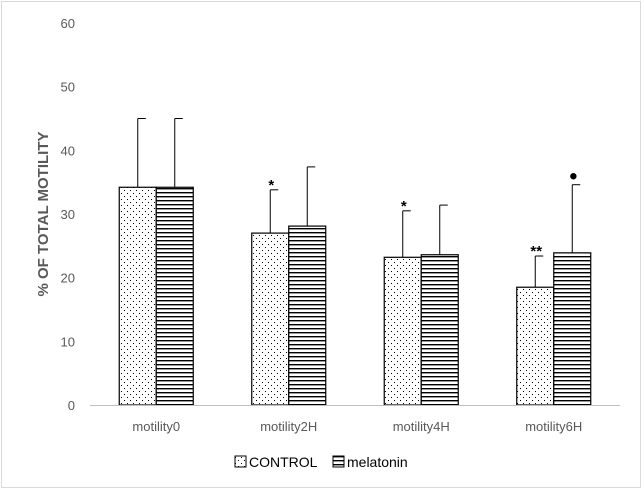 The height and width of the screenshot is (491, 644). I want to click on x-tick-label: motility6H, so click(553, 426).